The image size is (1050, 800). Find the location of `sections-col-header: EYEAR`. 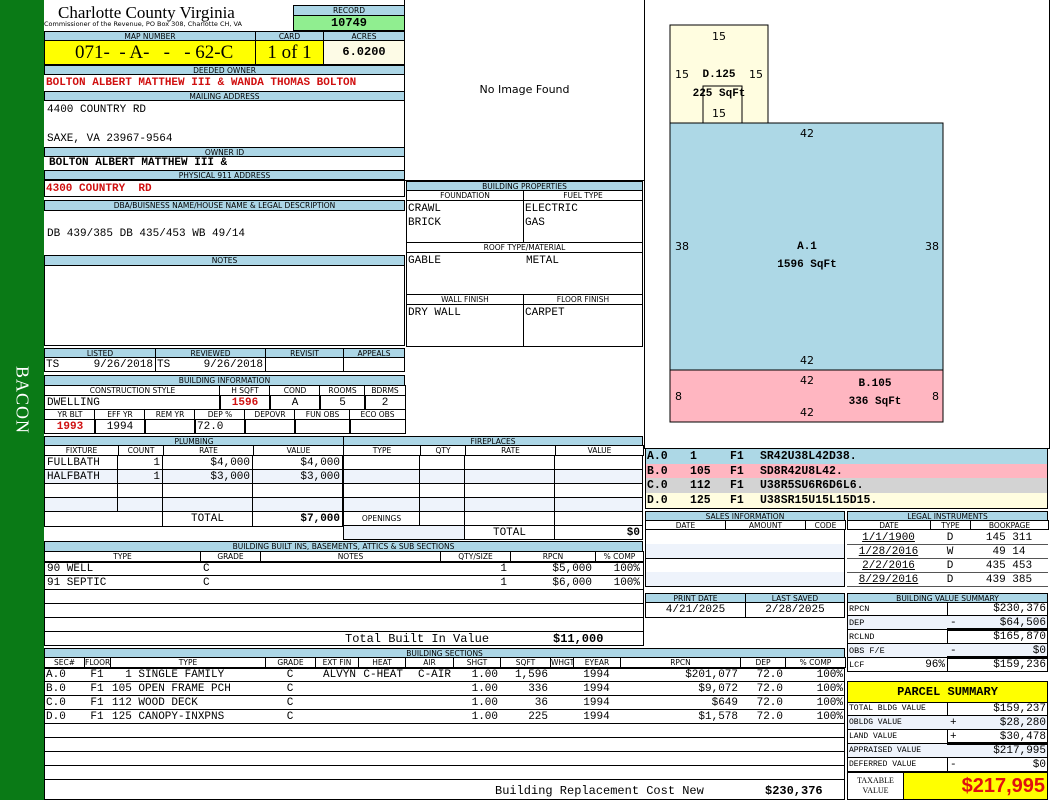

sections-col-header: EYEAR is located at coordinates (597, 662).